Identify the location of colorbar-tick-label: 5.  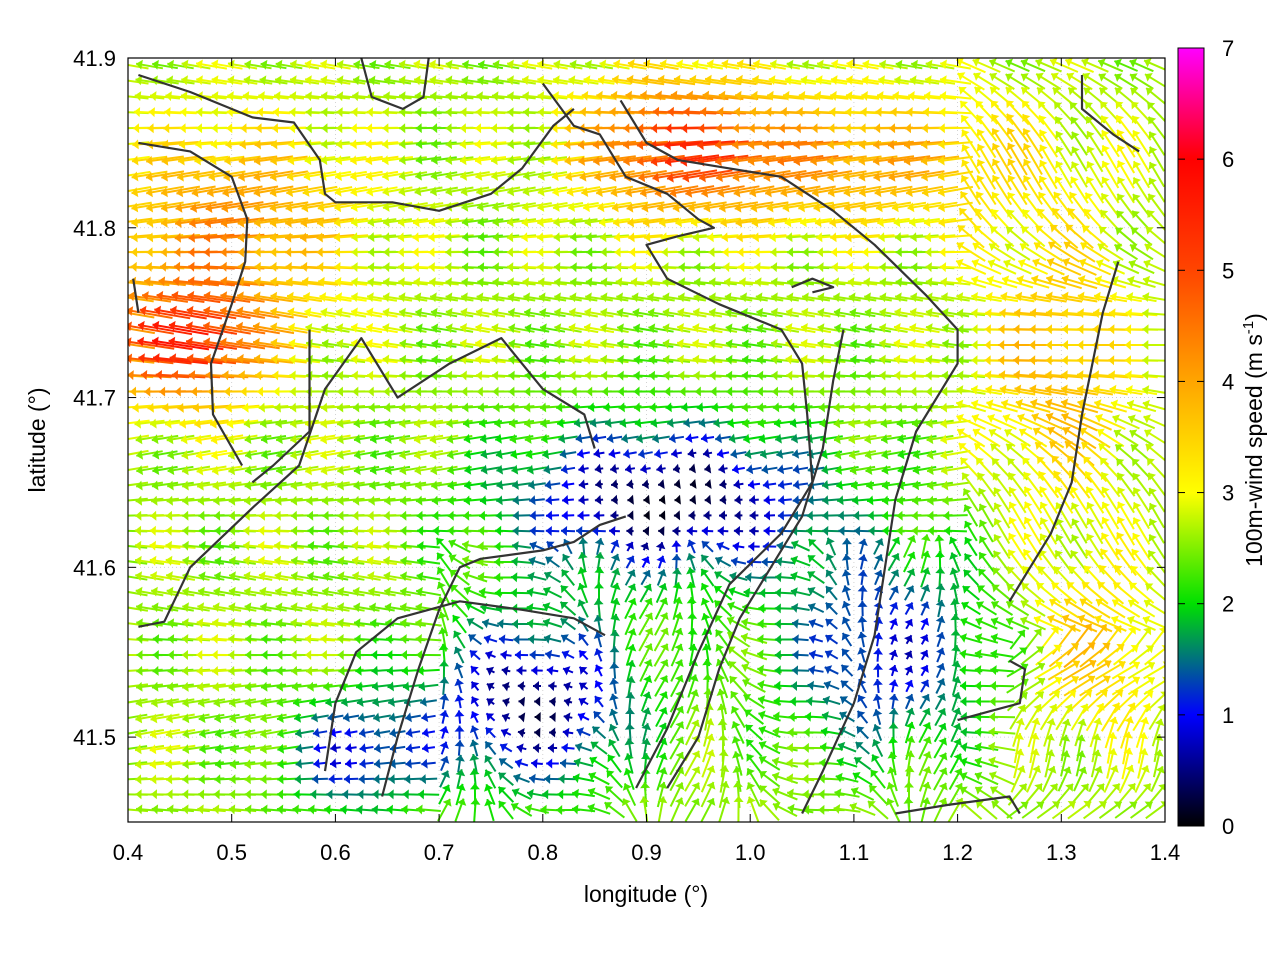
(1228, 270).